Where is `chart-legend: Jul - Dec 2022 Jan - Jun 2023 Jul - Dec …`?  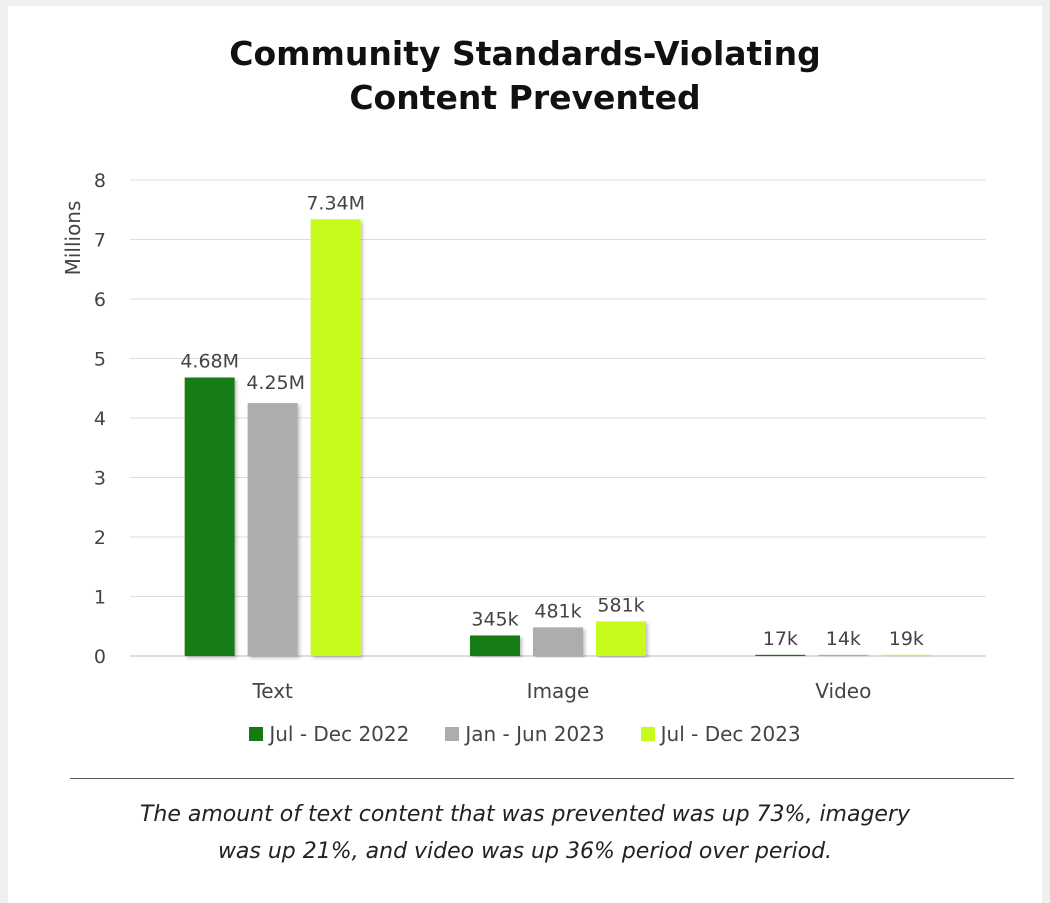
chart-legend: Jul - Dec 2022 Jan - Jun 2023 Jul - Dec … is located at coordinates (525, 734).